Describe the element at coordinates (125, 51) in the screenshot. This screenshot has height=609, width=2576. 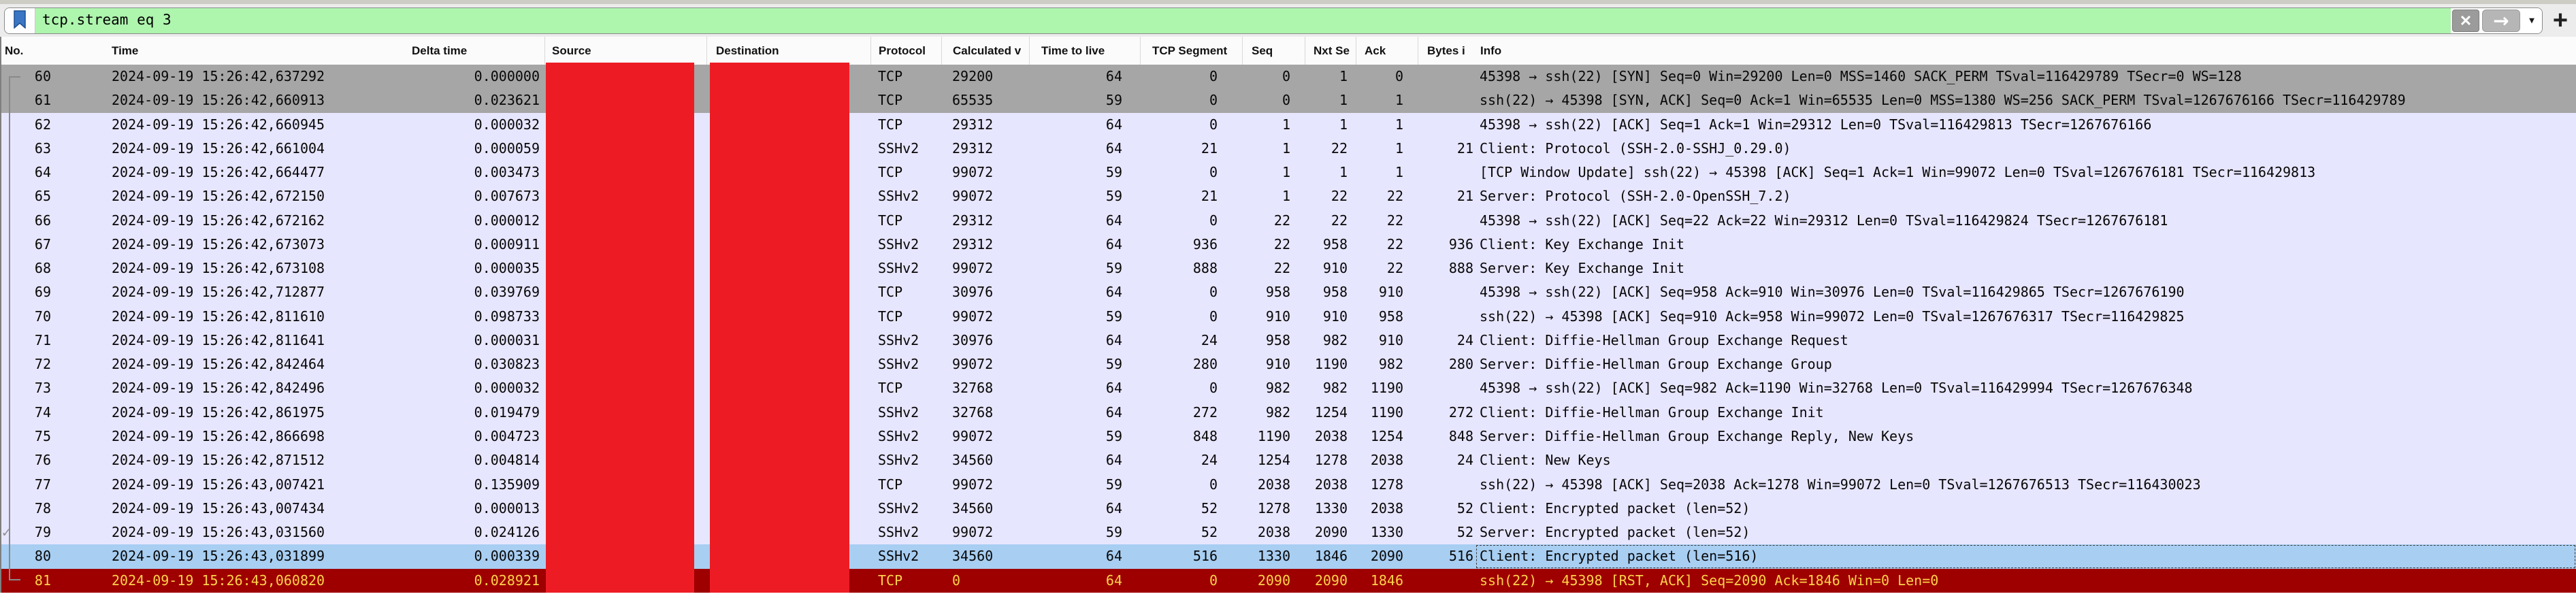
I see `column-header-time: Time` at that location.